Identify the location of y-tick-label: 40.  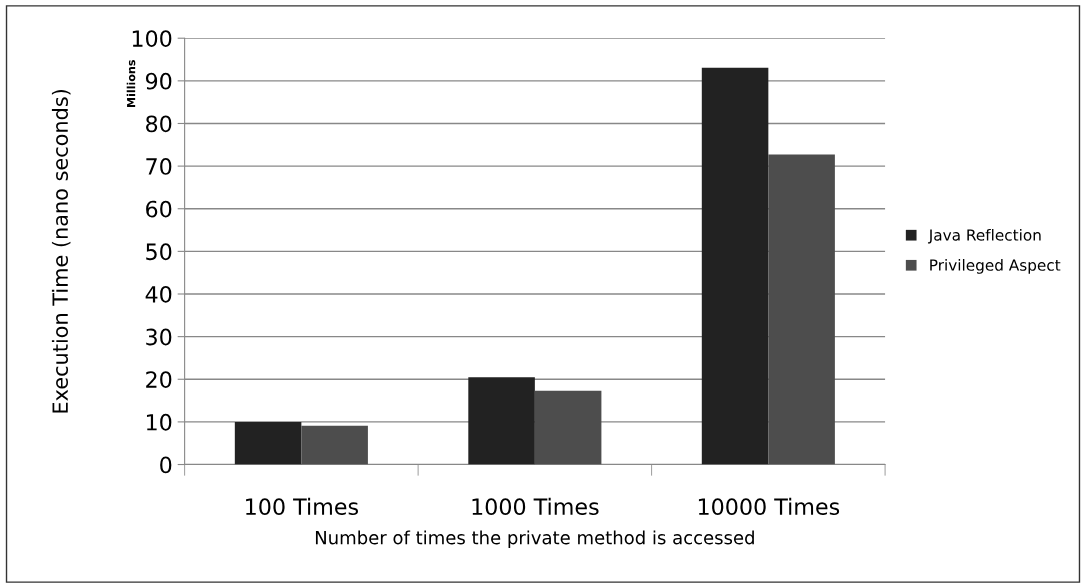
(158, 294).